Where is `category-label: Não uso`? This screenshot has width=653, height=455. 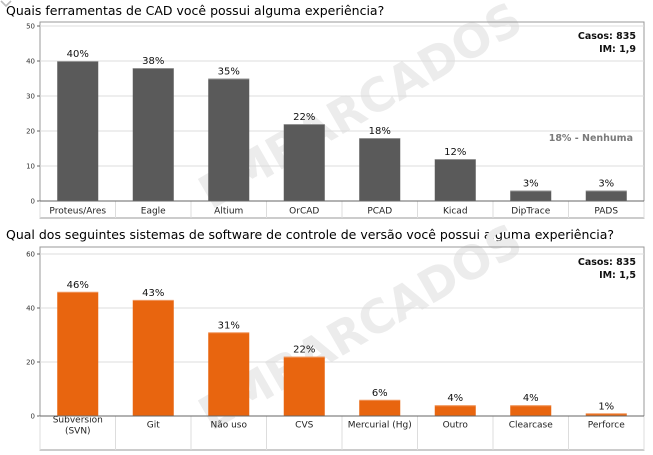 category-label: Não uso is located at coordinates (228, 426).